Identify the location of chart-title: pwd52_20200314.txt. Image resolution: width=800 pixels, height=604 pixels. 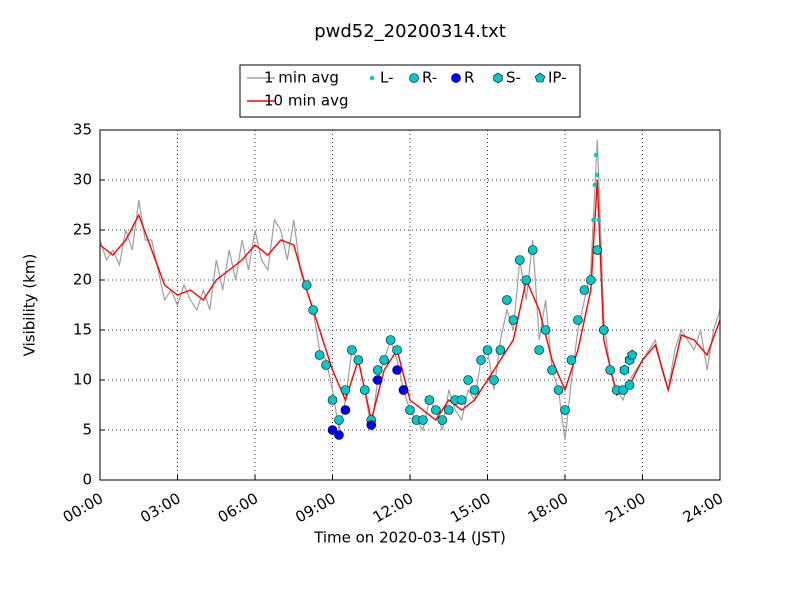
(410, 31).